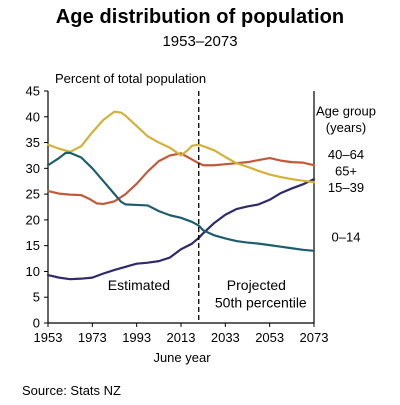  What do you see at coordinates (182, 357) in the screenshot?
I see `x-axis-label: June year` at bounding box center [182, 357].